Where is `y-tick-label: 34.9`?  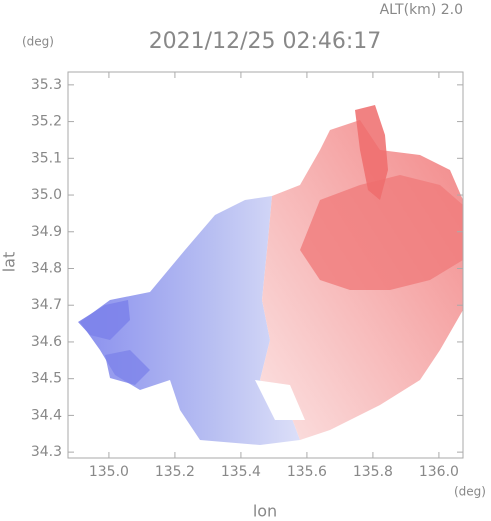 y-tick-label: 34.9 is located at coordinates (46, 232).